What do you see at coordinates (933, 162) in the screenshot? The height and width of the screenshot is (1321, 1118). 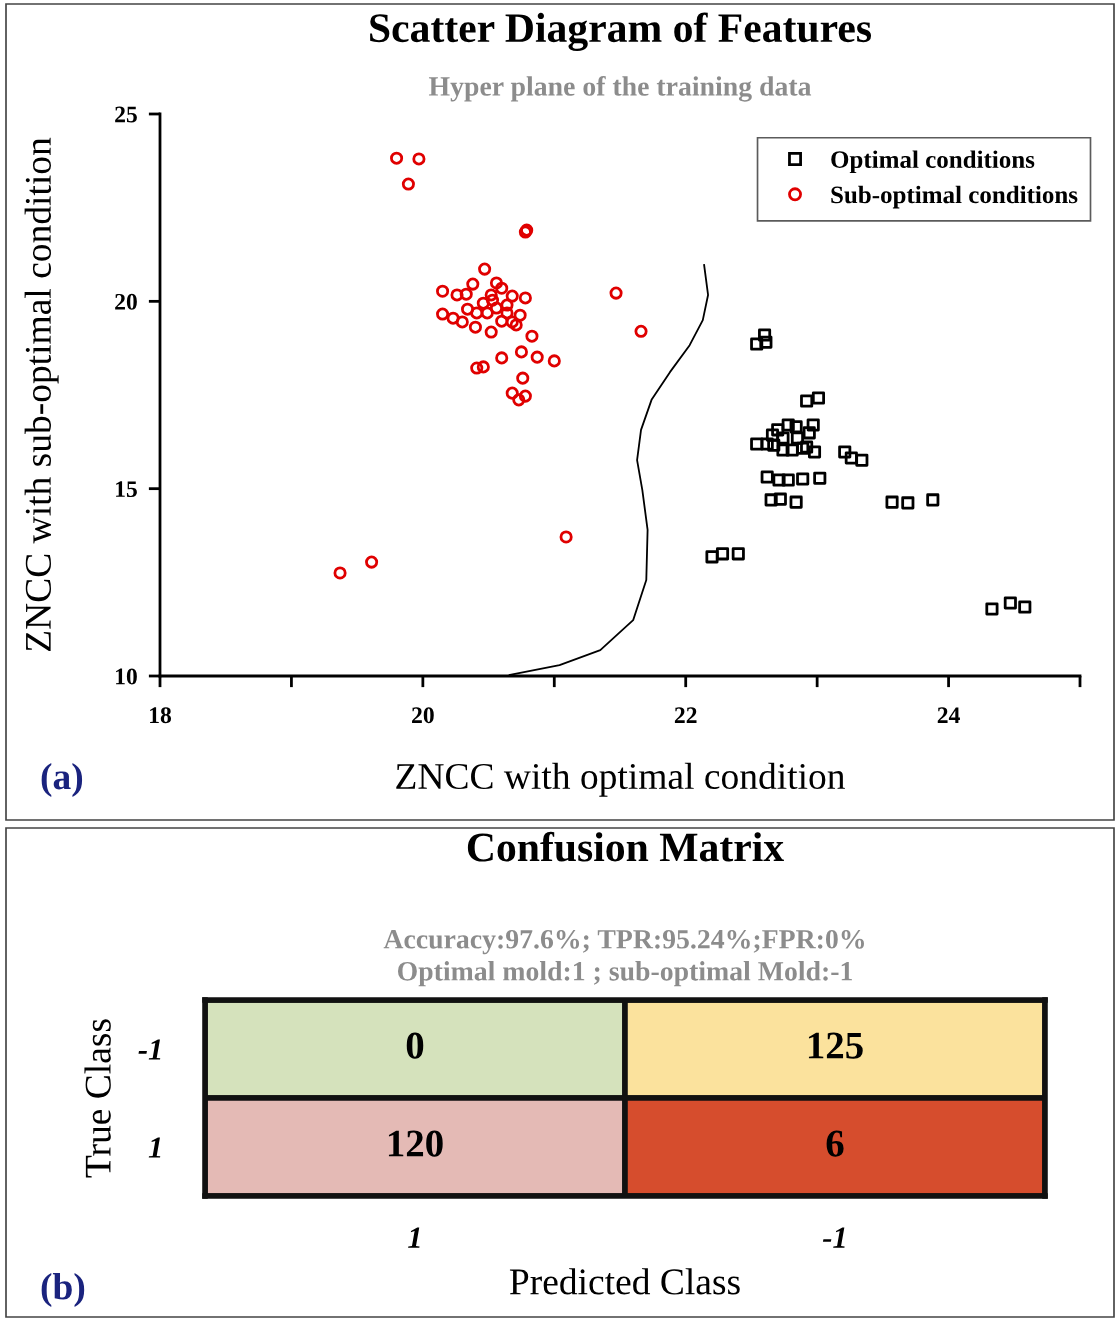 I see `legend-label: Optimal conditions` at bounding box center [933, 162].